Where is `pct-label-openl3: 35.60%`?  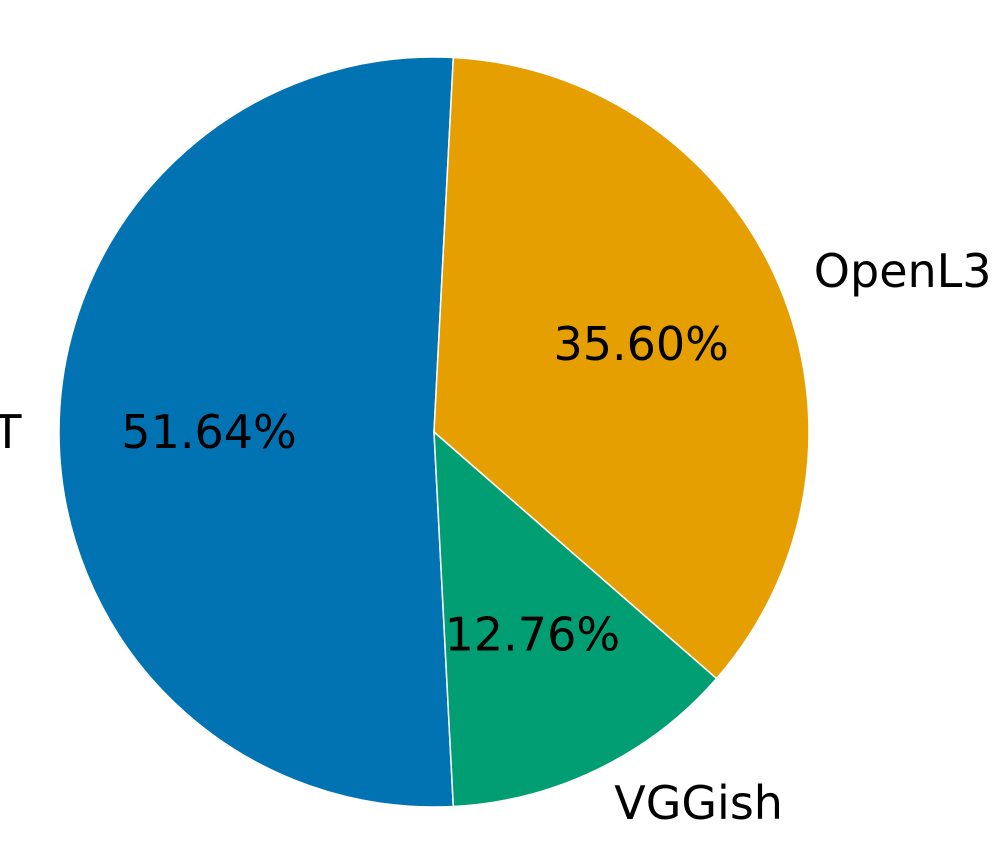
pct-label-openl3: 35.60% is located at coordinates (640, 344).